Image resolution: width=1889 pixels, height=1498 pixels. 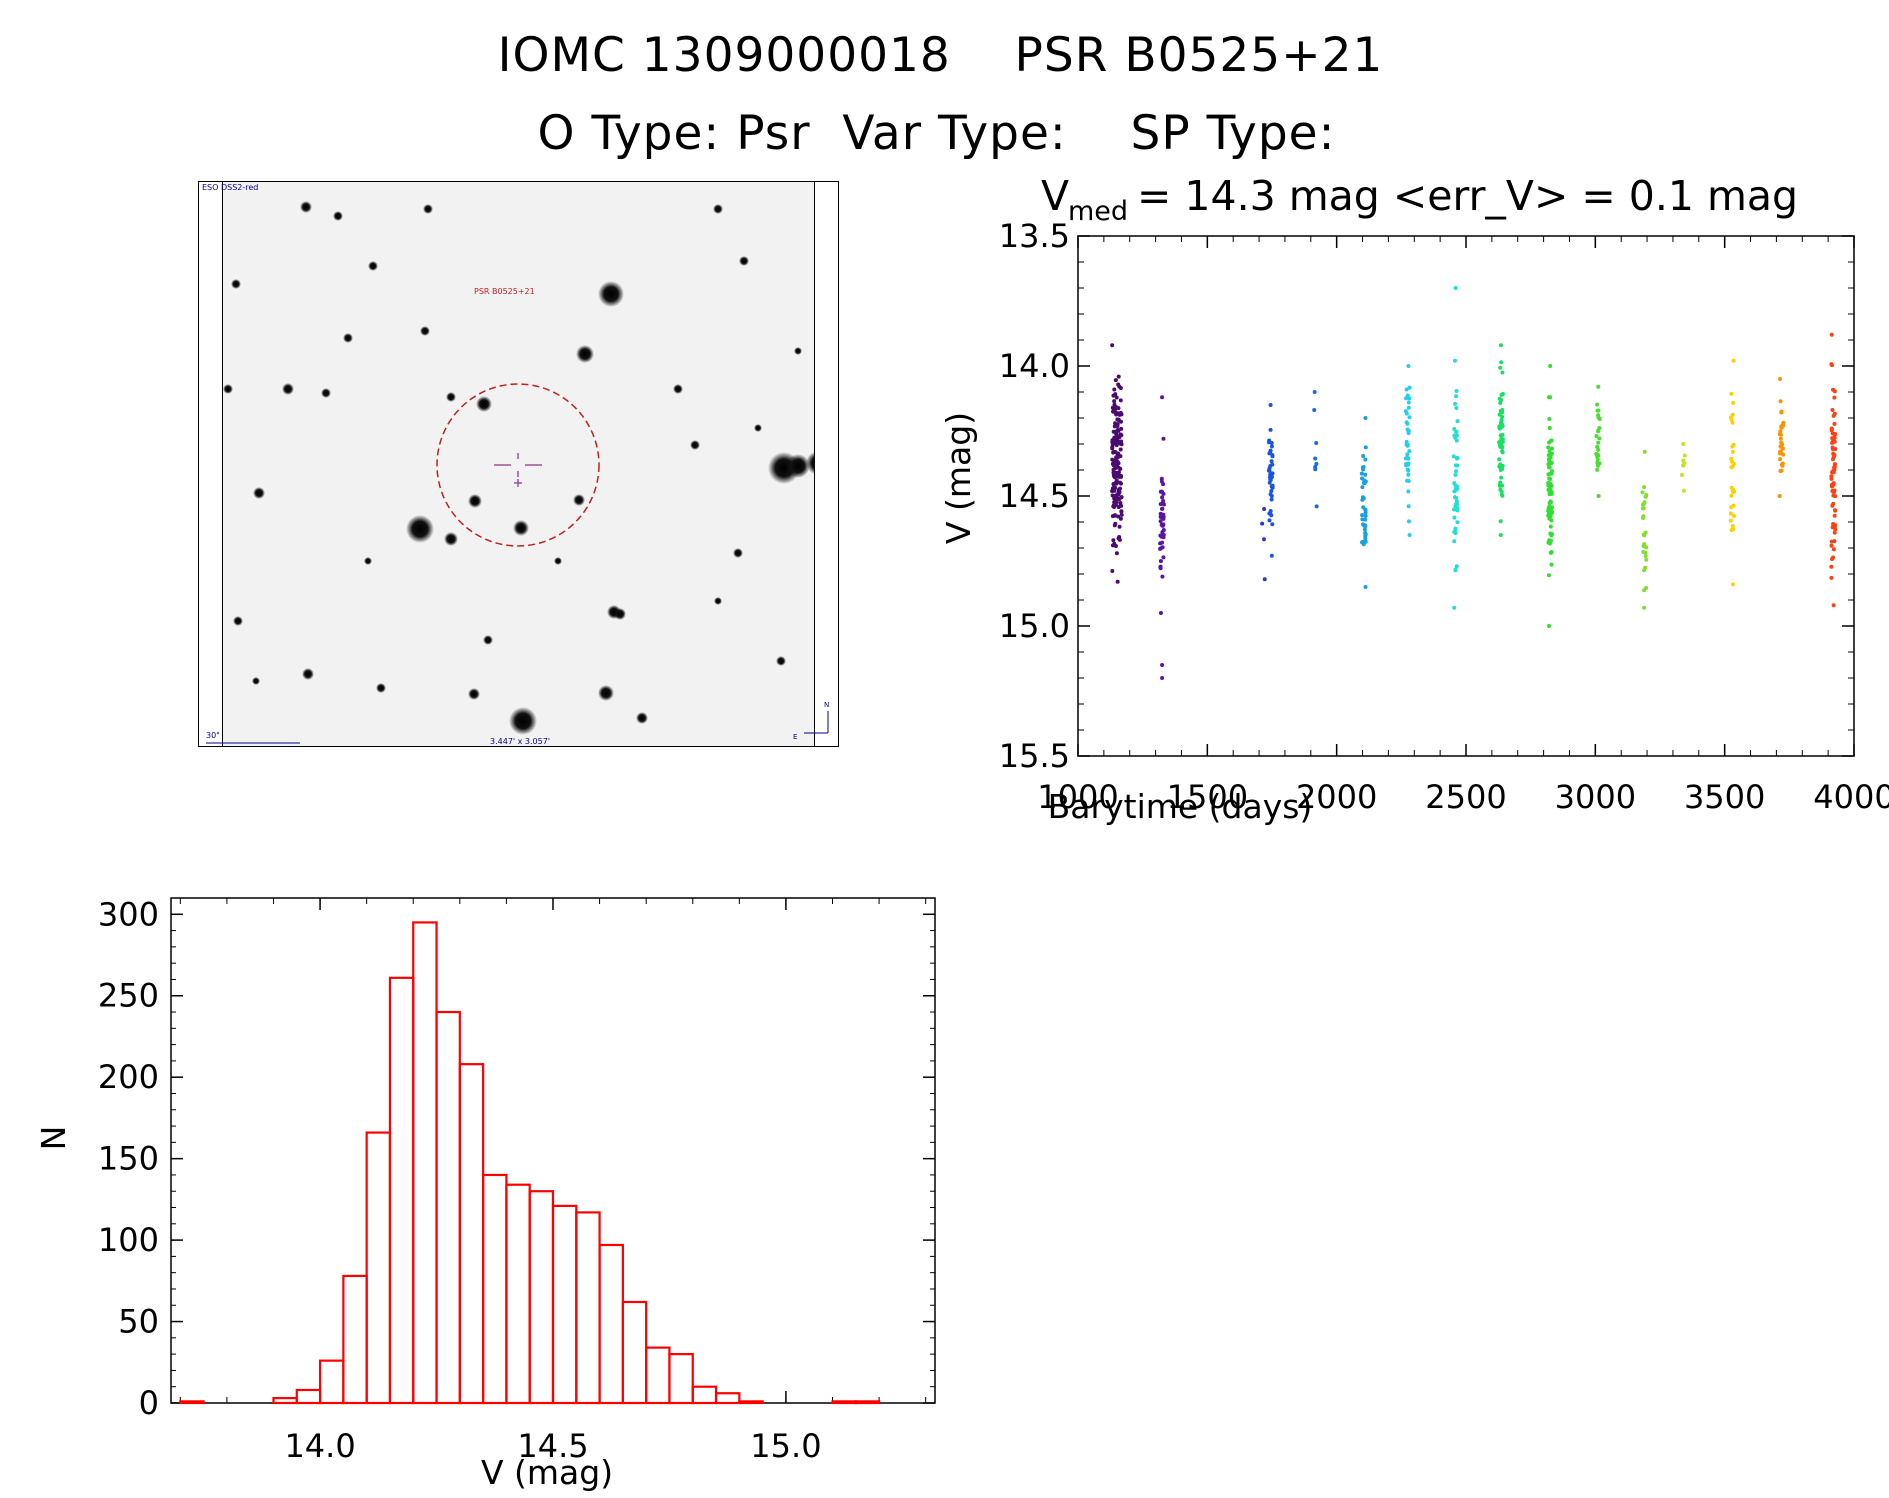 I want to click on lc-frame, so click(x=1466, y=496).